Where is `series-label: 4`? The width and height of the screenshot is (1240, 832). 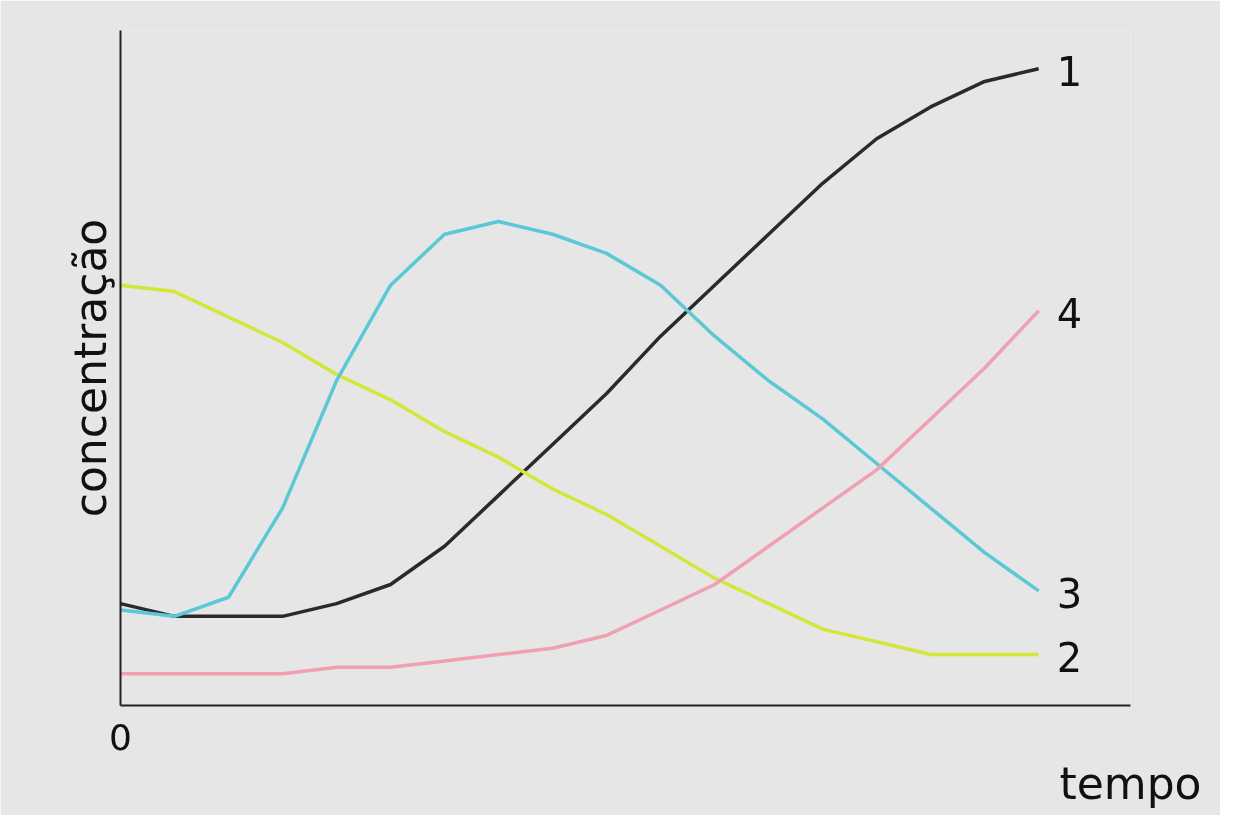
series-label: 4 is located at coordinates (1069, 313).